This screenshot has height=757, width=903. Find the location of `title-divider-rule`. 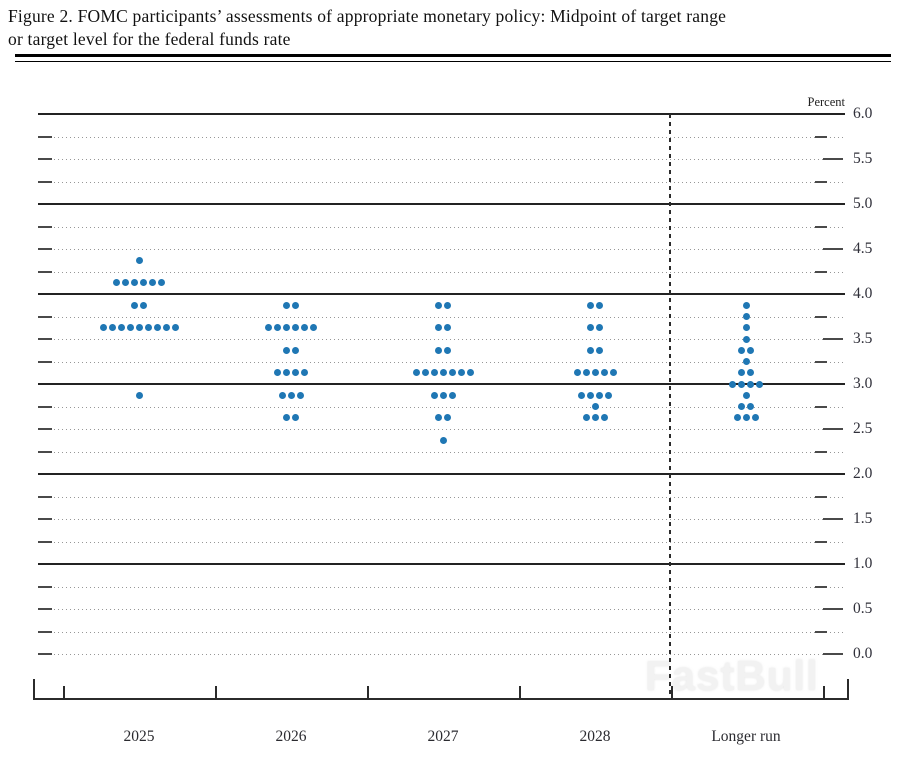

title-divider-rule is located at coordinates (453, 58).